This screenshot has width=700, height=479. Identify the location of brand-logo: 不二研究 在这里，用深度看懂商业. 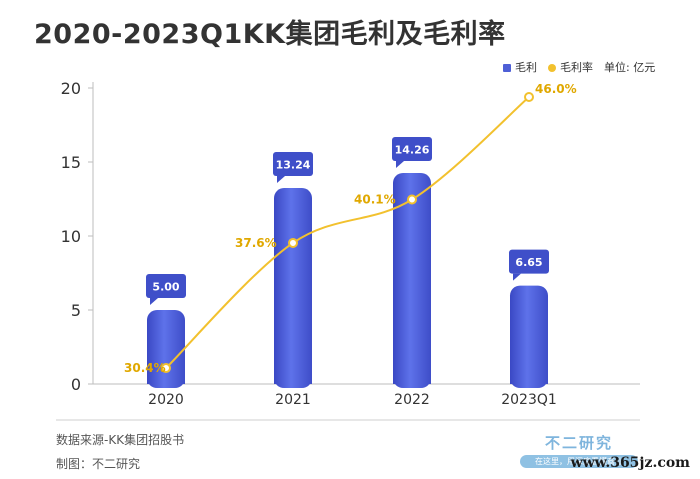
(579, 450).